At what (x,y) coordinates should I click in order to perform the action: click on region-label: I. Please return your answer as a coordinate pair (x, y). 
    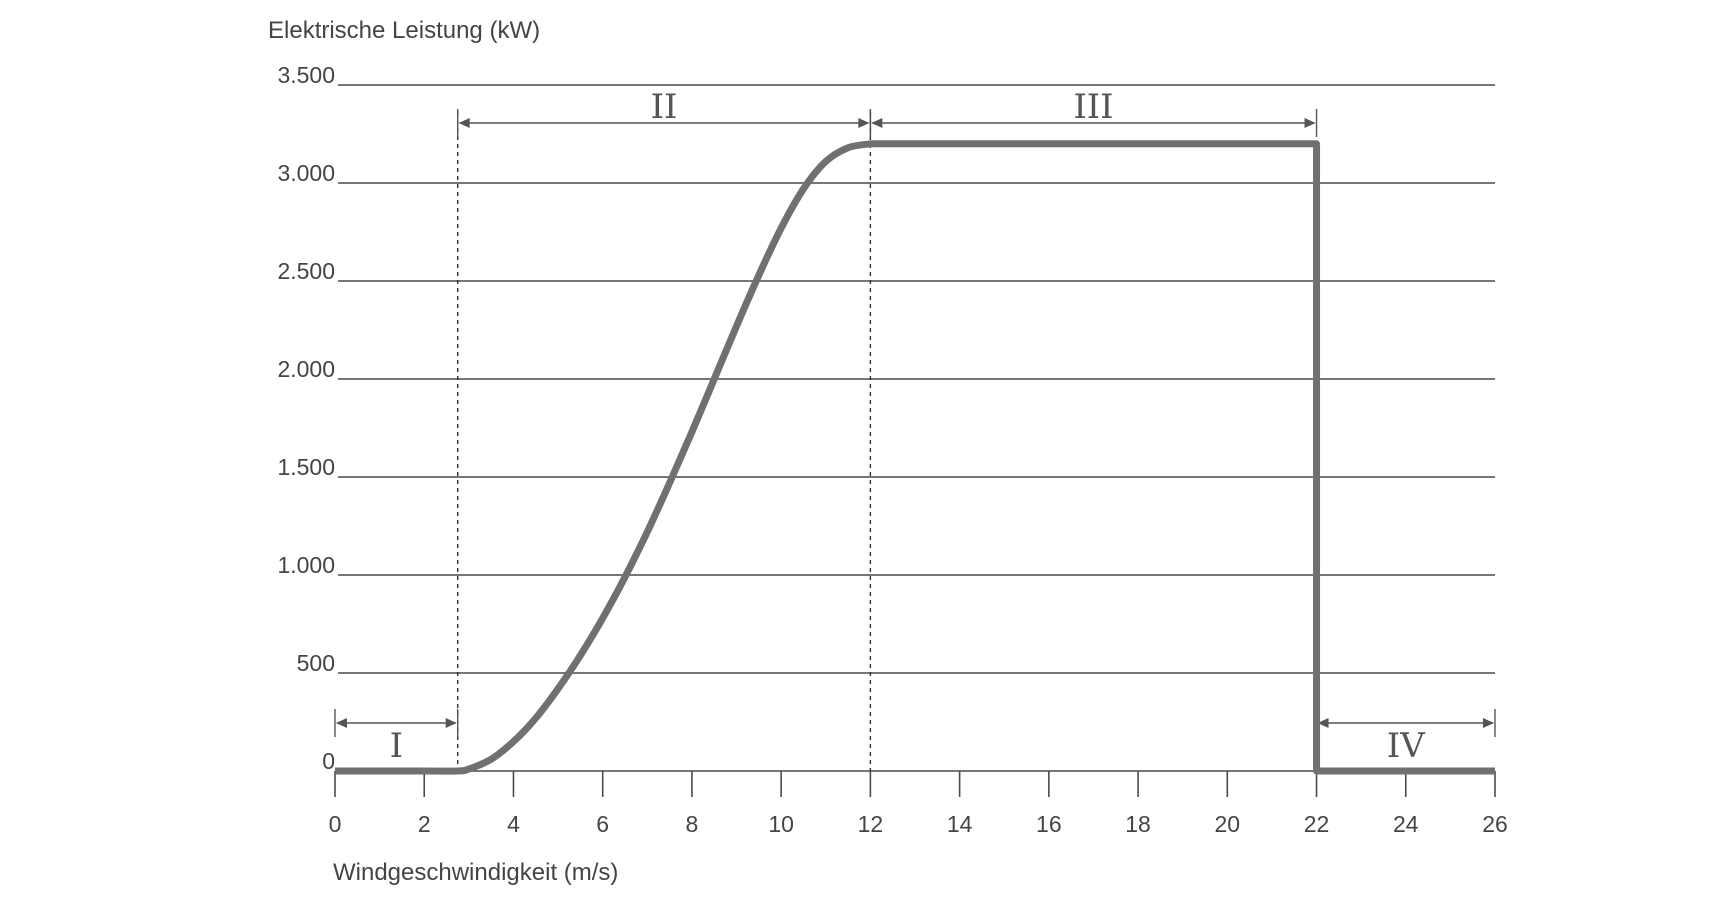
    Looking at the image, I should click on (396, 746).